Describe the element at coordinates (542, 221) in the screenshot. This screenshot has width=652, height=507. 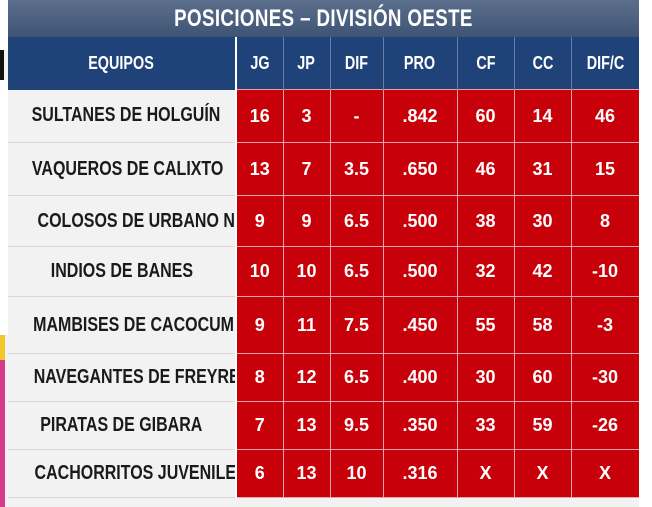
I see `cc-cell: 30` at that location.